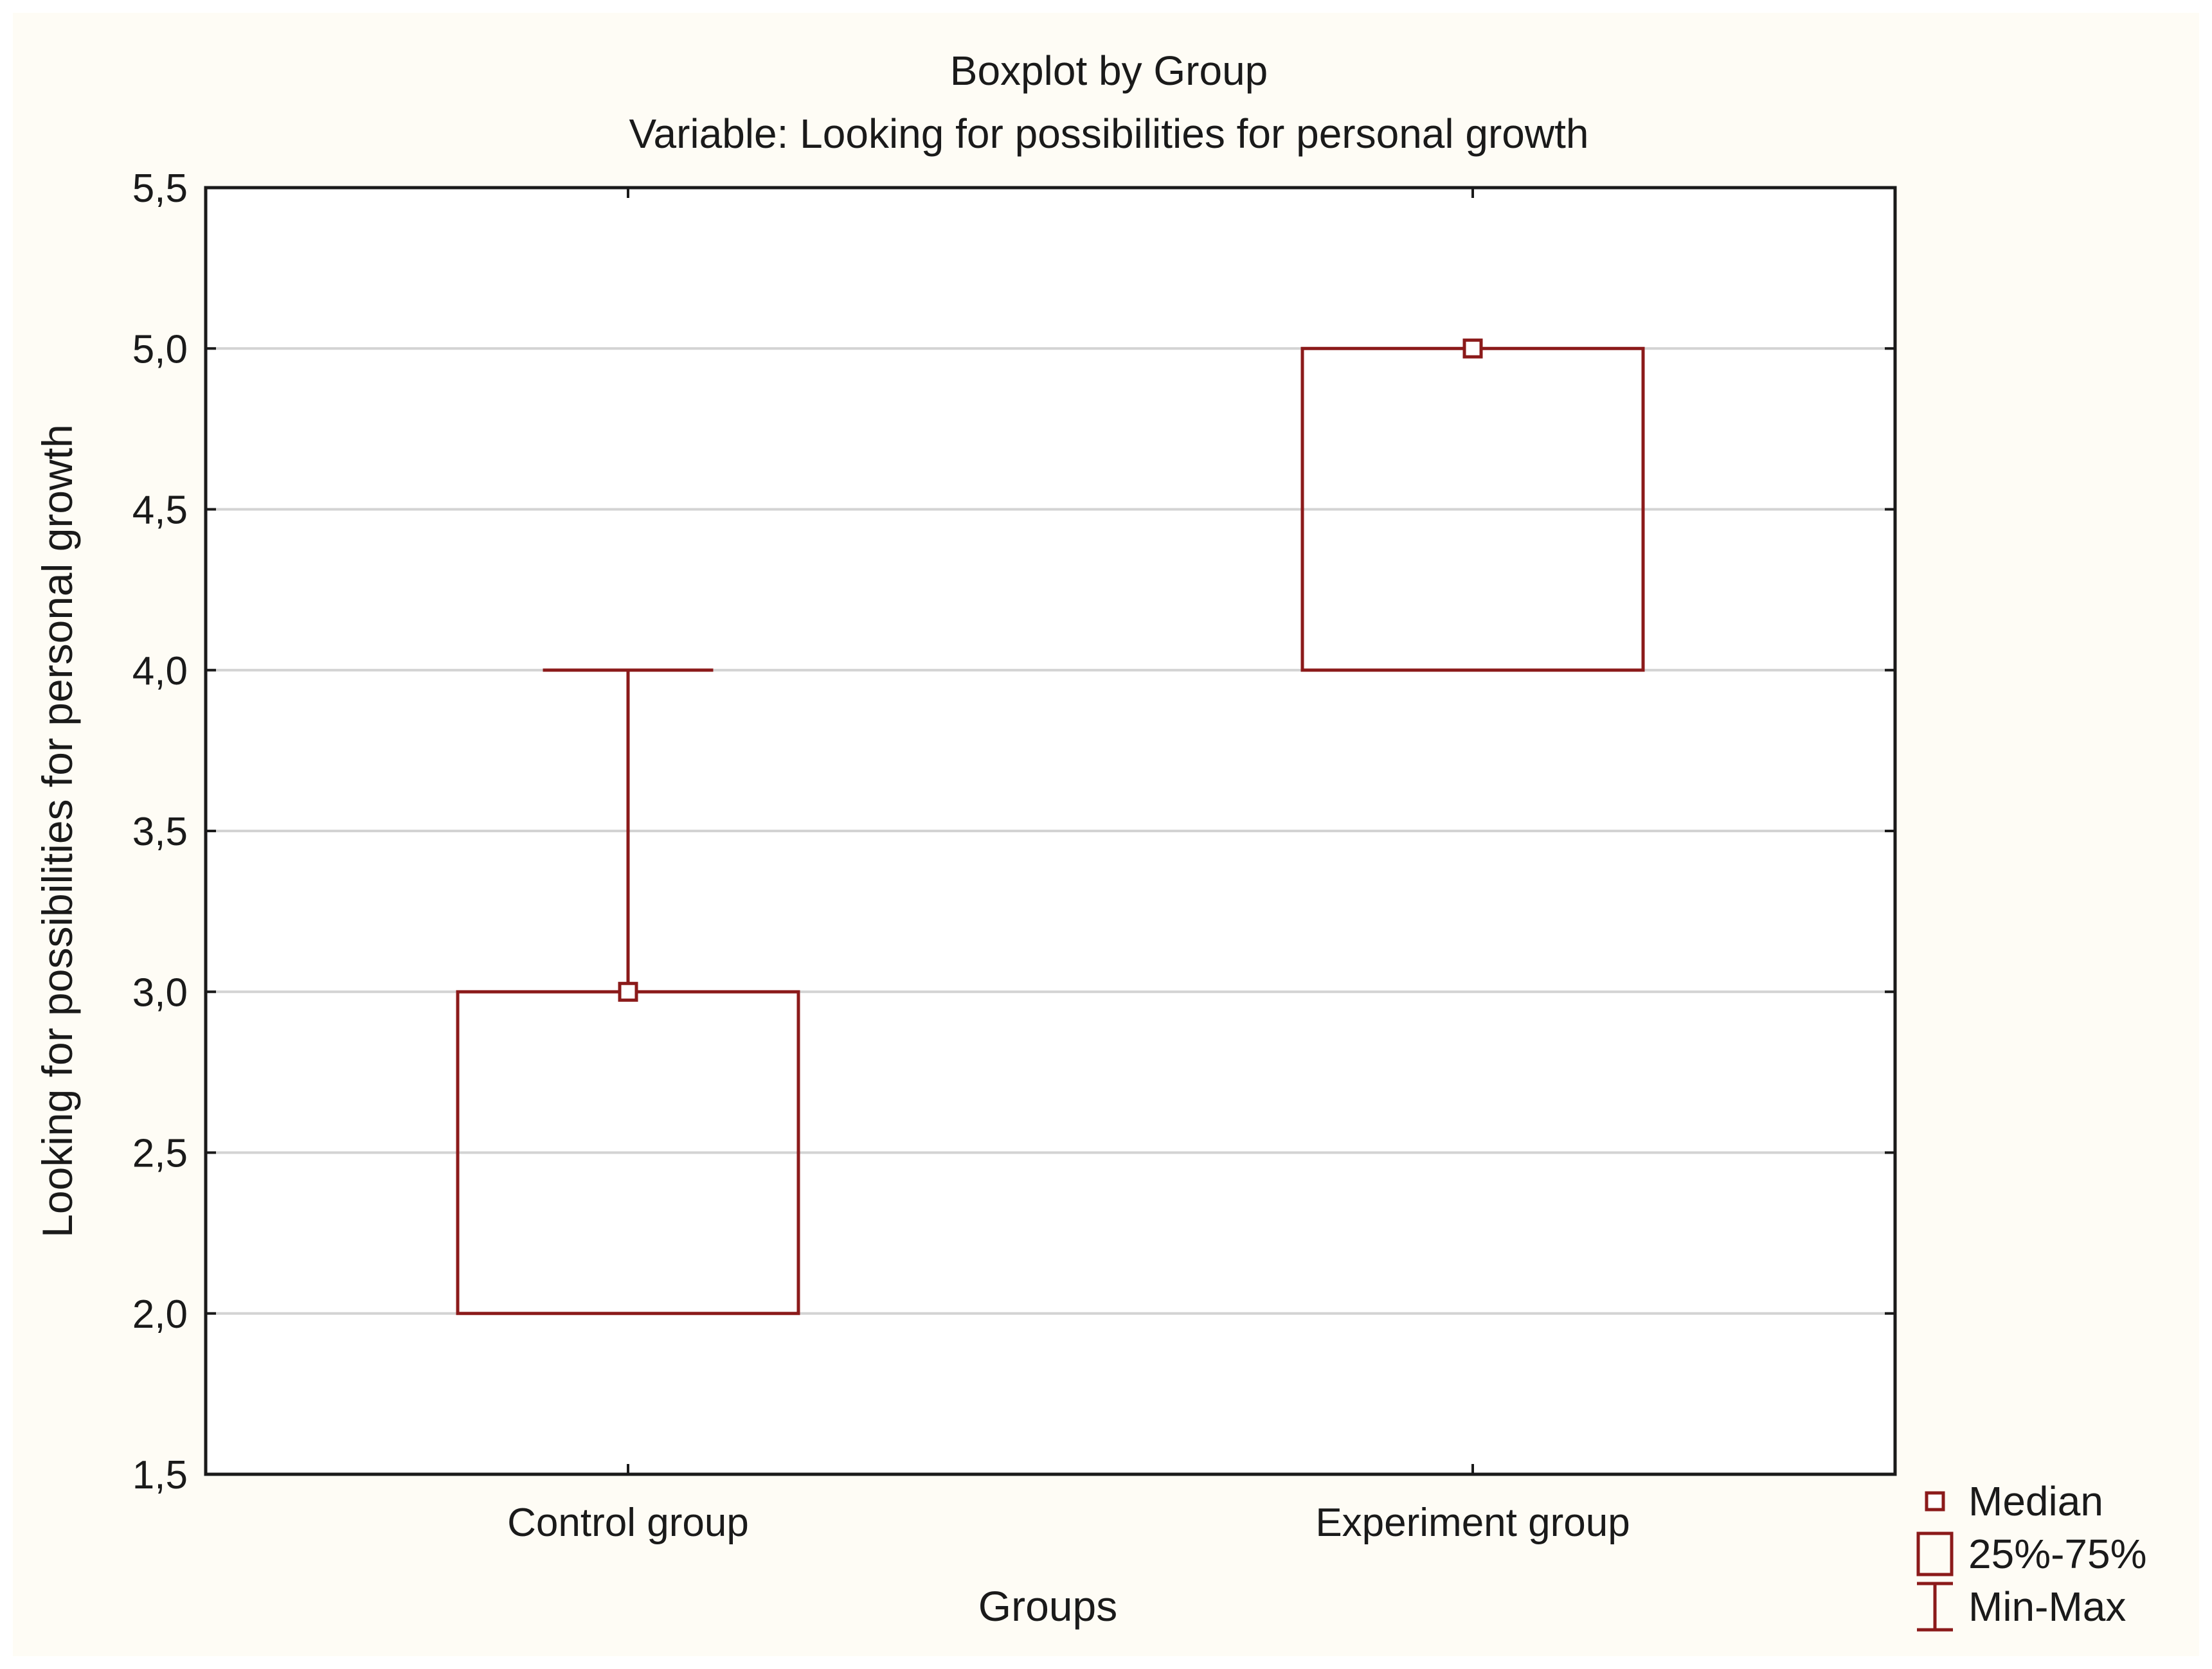 The image size is (2212, 1669). Describe the element at coordinates (160, 671) in the screenshot. I see `y-tick-label: 4,0` at that location.